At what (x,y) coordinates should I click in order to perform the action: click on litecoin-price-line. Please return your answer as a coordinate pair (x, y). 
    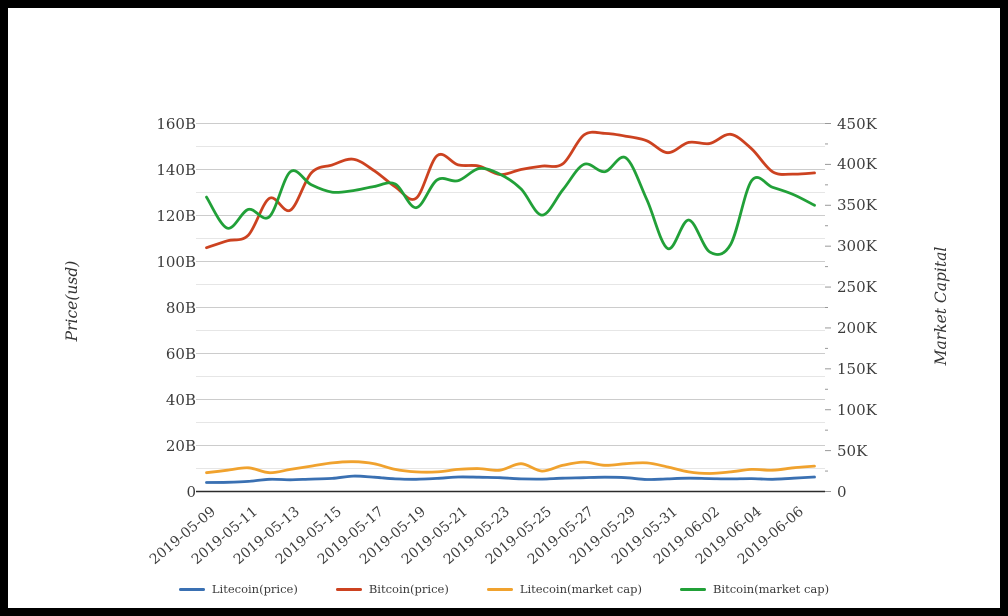
    Looking at the image, I should click on (510, 479).